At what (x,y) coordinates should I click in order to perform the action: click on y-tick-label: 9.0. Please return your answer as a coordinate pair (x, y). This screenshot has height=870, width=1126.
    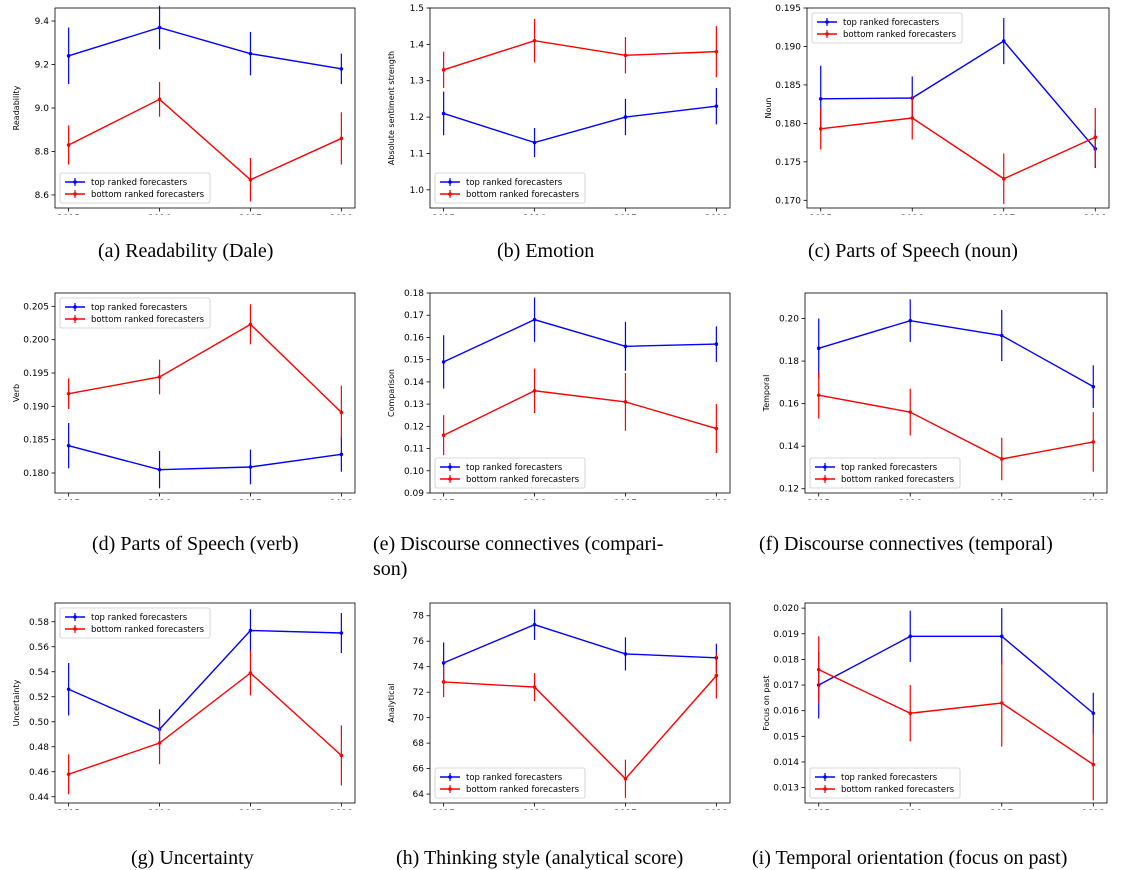
    Looking at the image, I should click on (42, 109).